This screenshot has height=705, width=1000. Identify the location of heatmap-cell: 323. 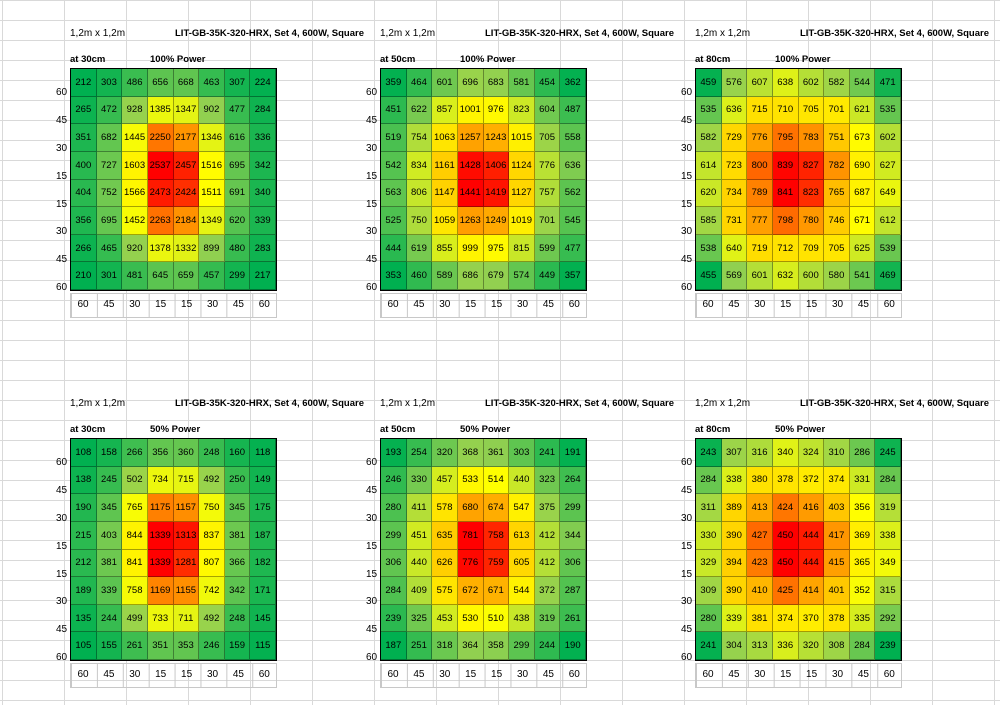
(547, 480).